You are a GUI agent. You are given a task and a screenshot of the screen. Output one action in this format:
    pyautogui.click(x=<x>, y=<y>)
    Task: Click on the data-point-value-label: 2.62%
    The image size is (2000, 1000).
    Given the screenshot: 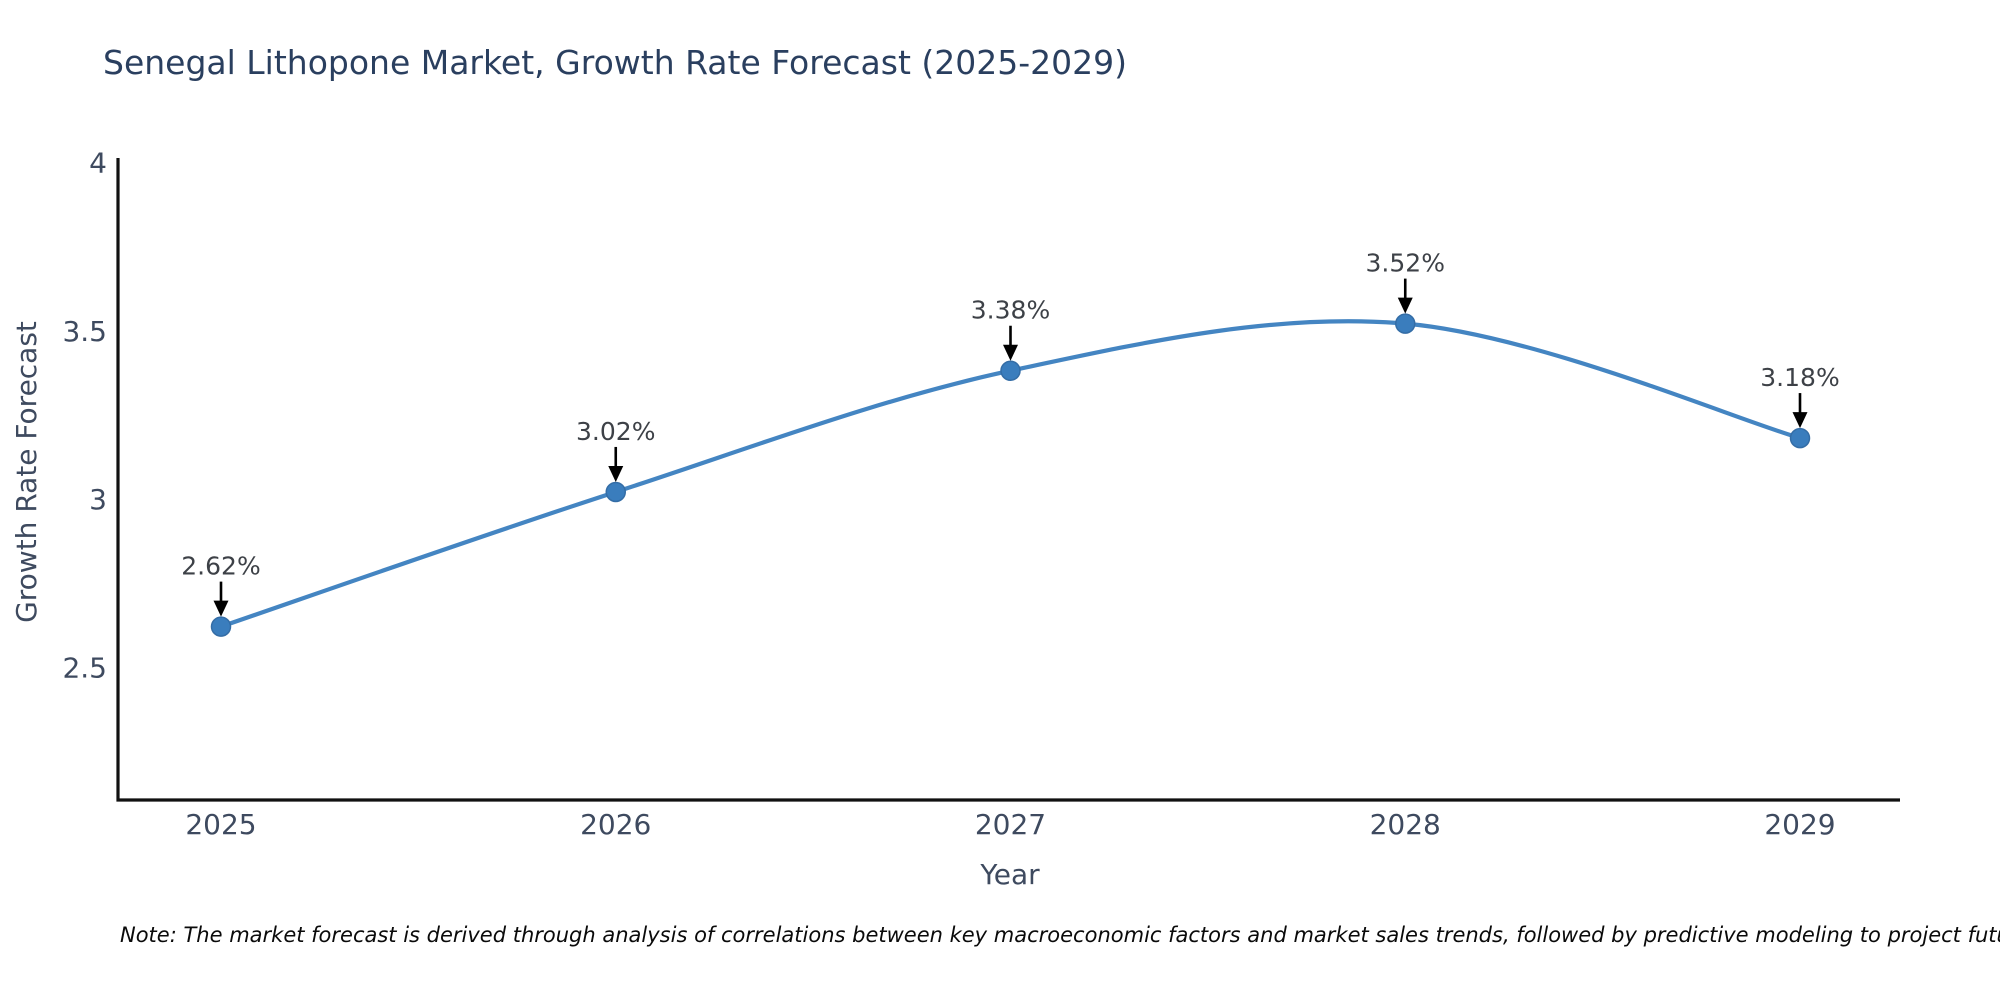 What is the action you would take?
    pyautogui.click(x=220, y=566)
    